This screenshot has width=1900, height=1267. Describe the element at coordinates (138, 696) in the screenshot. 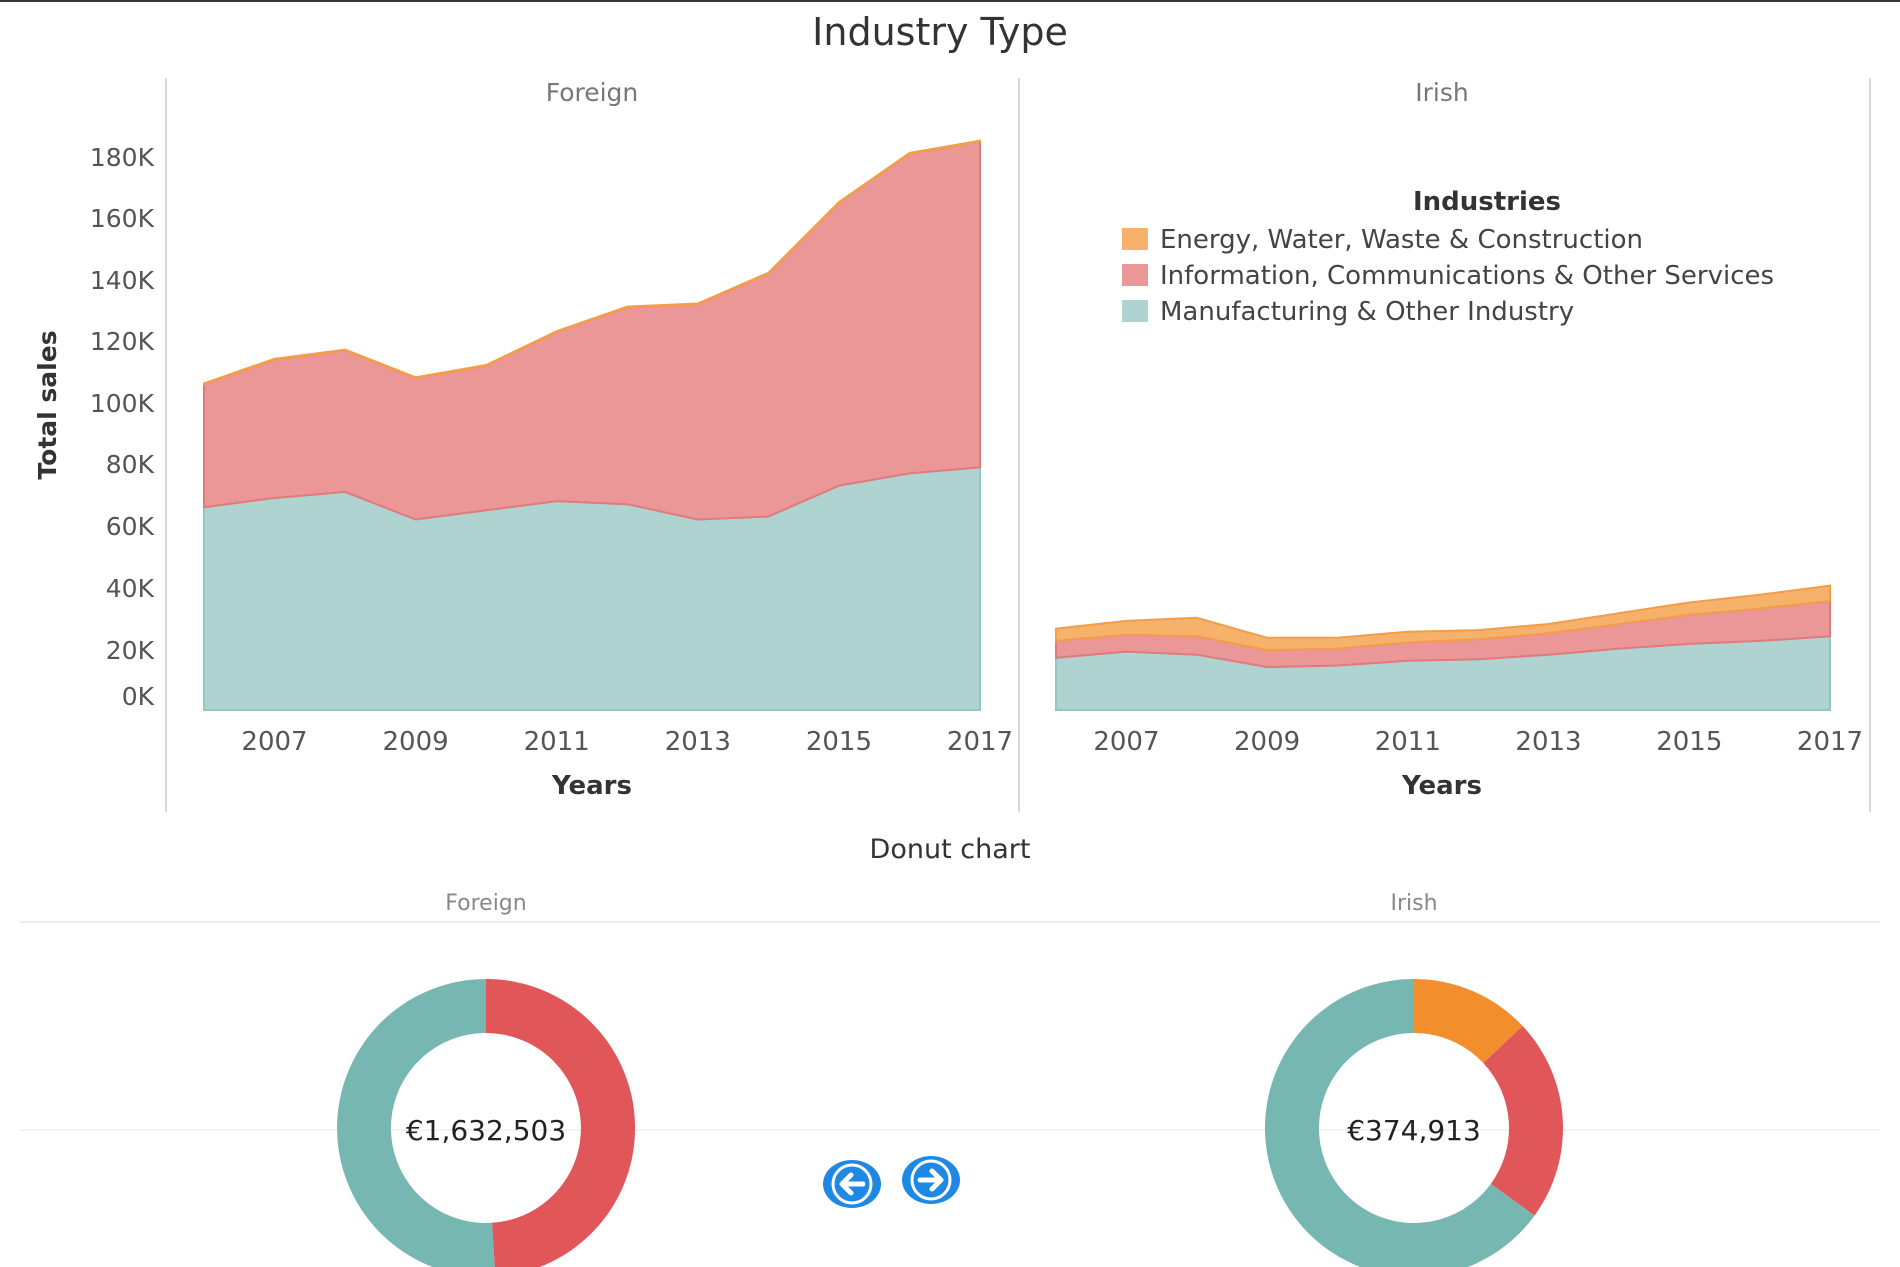

I see `y-tick-label: 0K` at that location.